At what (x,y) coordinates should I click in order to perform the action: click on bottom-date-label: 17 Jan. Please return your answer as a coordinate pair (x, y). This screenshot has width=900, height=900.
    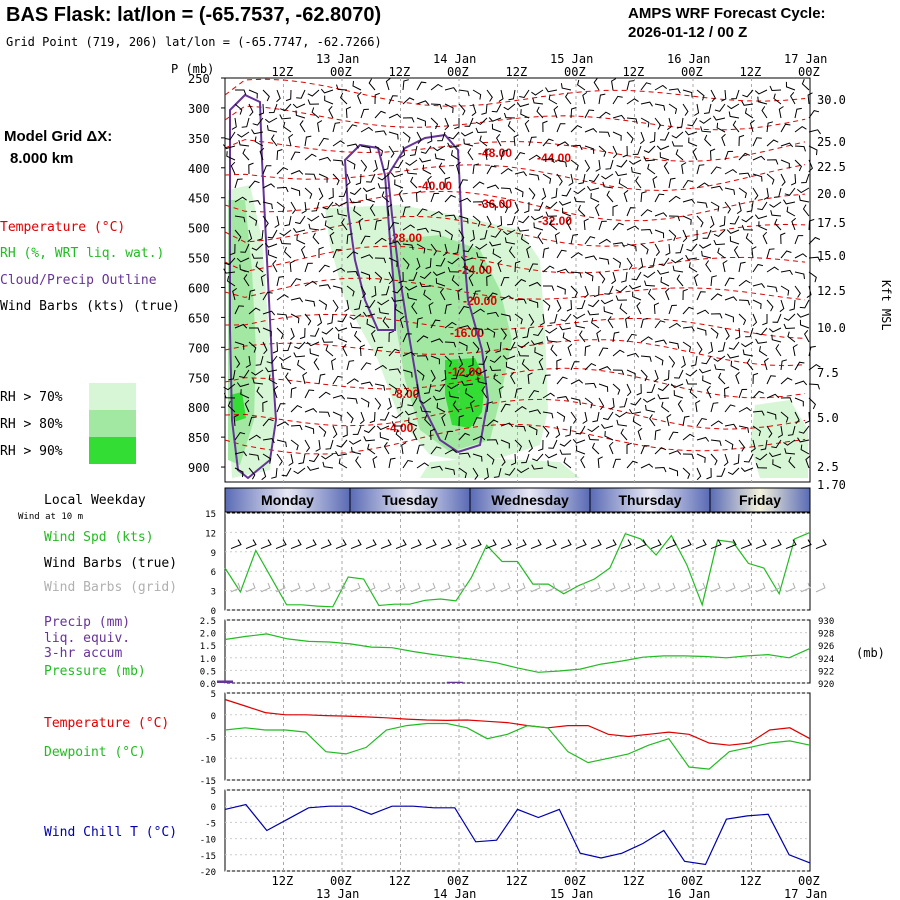
    Looking at the image, I should click on (805, 893).